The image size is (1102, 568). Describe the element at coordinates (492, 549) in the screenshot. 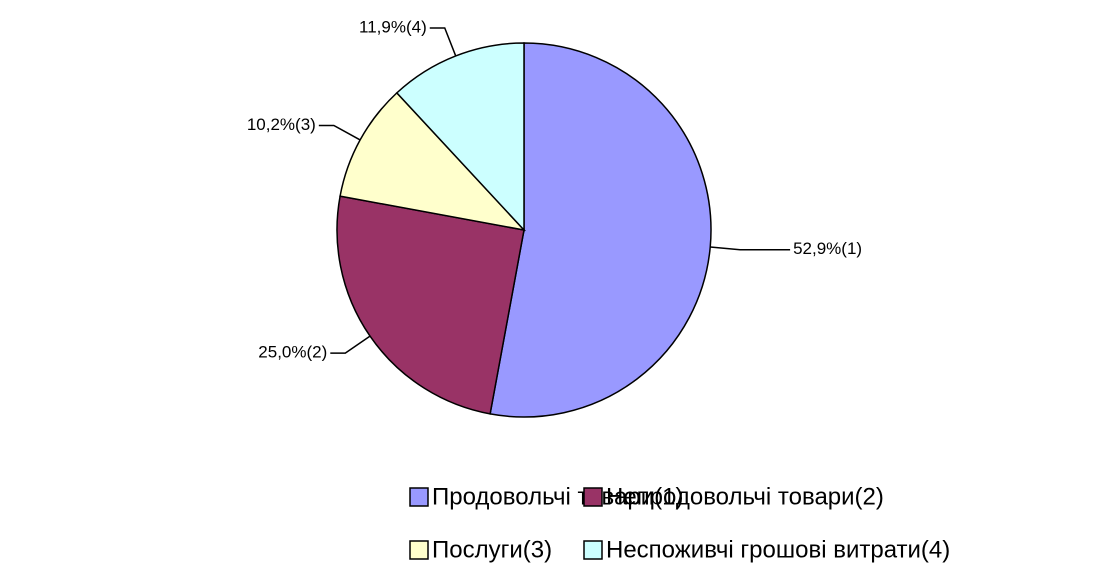

I see `legend-label: Послуги(3)` at that location.